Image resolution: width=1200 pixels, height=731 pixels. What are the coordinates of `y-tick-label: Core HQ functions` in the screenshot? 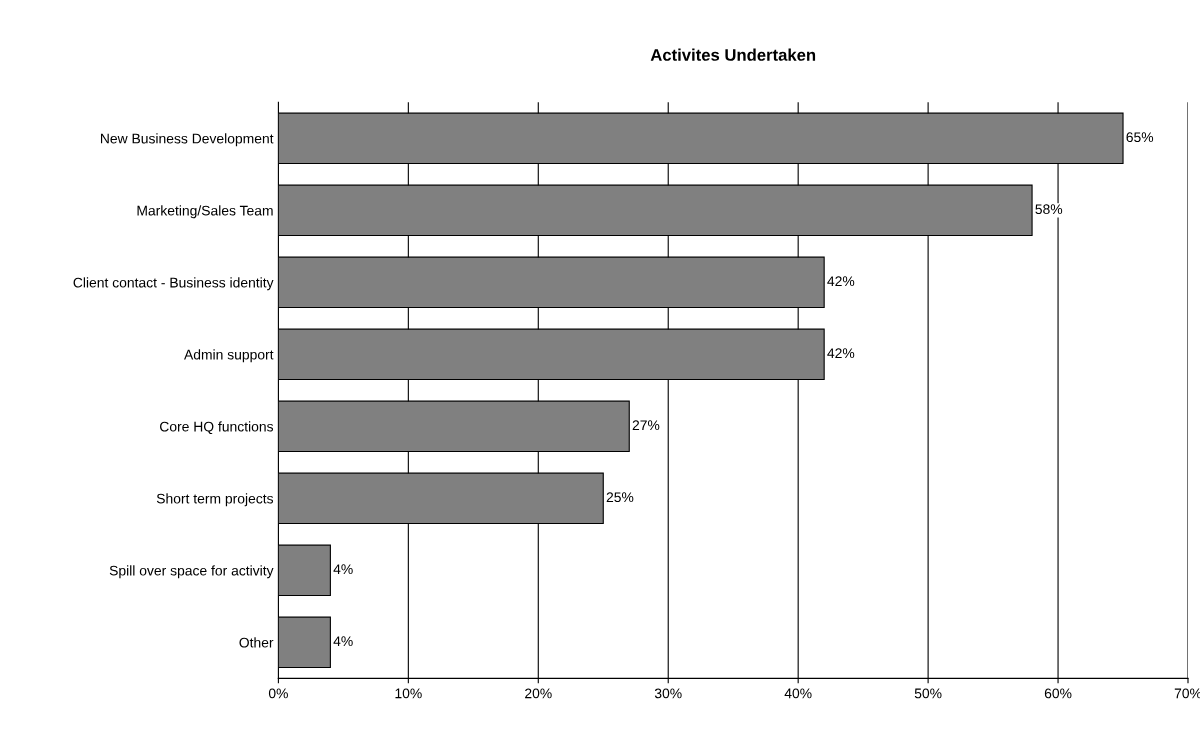 It's located at (217, 428).